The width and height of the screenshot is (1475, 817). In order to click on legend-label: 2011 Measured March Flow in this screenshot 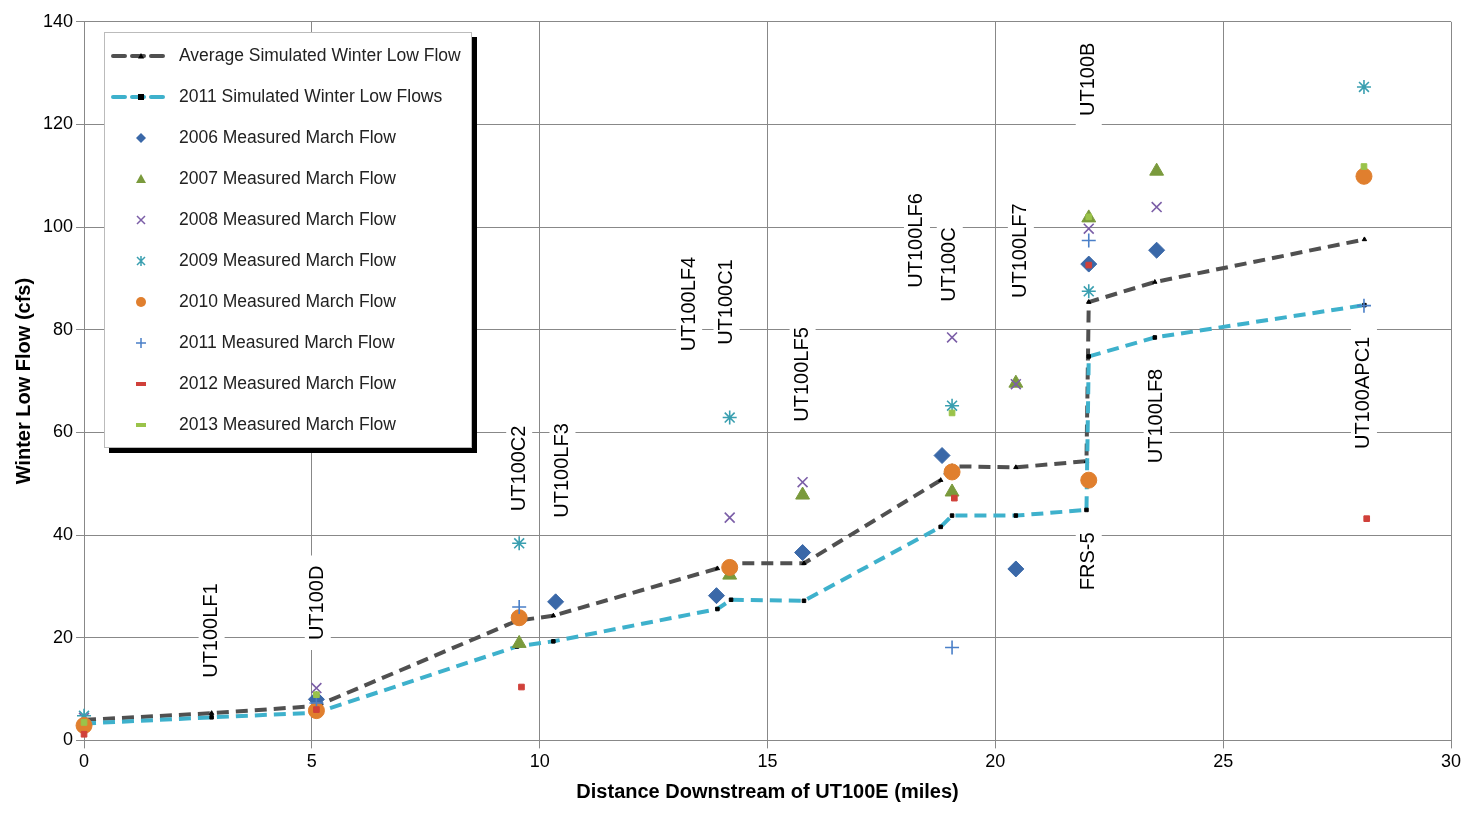, I will do `click(287, 342)`.